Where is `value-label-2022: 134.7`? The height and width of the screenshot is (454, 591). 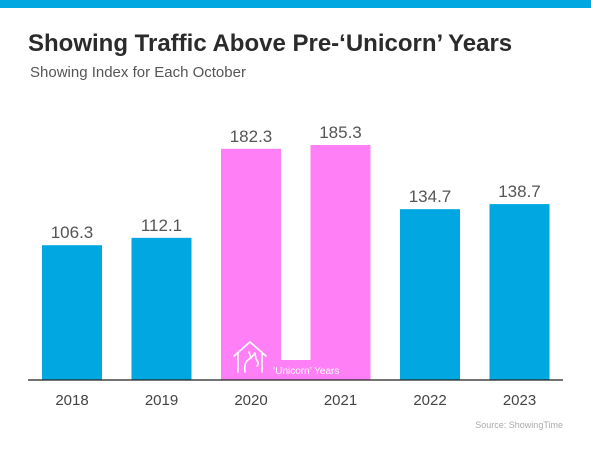 value-label-2022: 134.7 is located at coordinates (430, 196).